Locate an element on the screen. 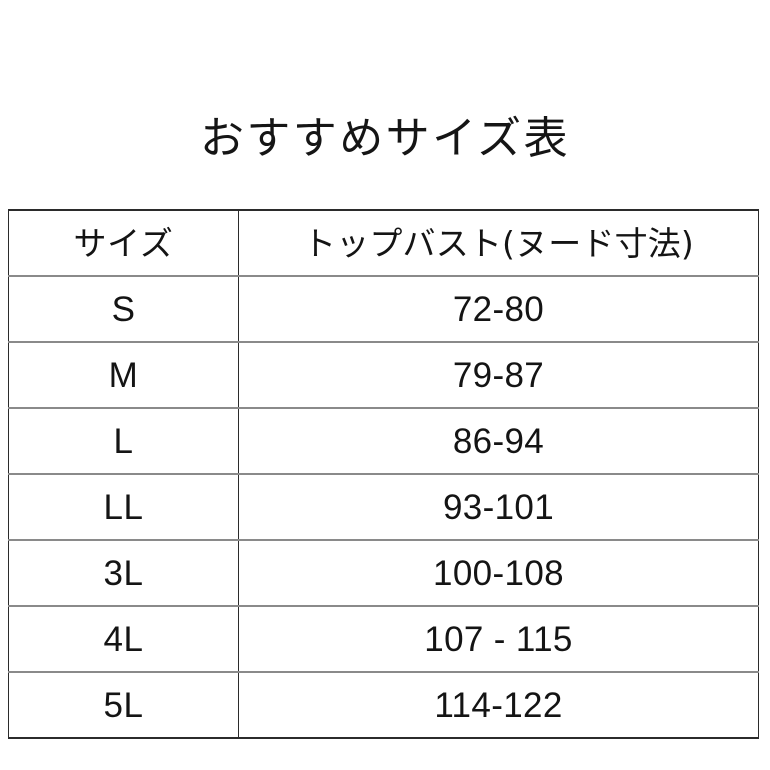  cell-size: L is located at coordinates (123, 441).